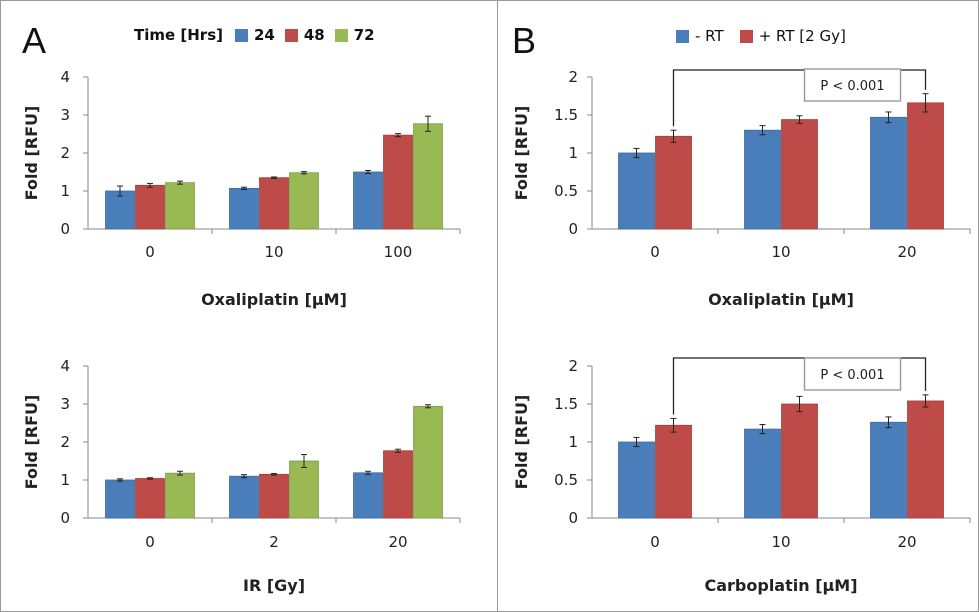 This screenshot has height=612, width=979. What do you see at coordinates (655, 542) in the screenshot?
I see `chart4-x-tick-label: 0` at bounding box center [655, 542].